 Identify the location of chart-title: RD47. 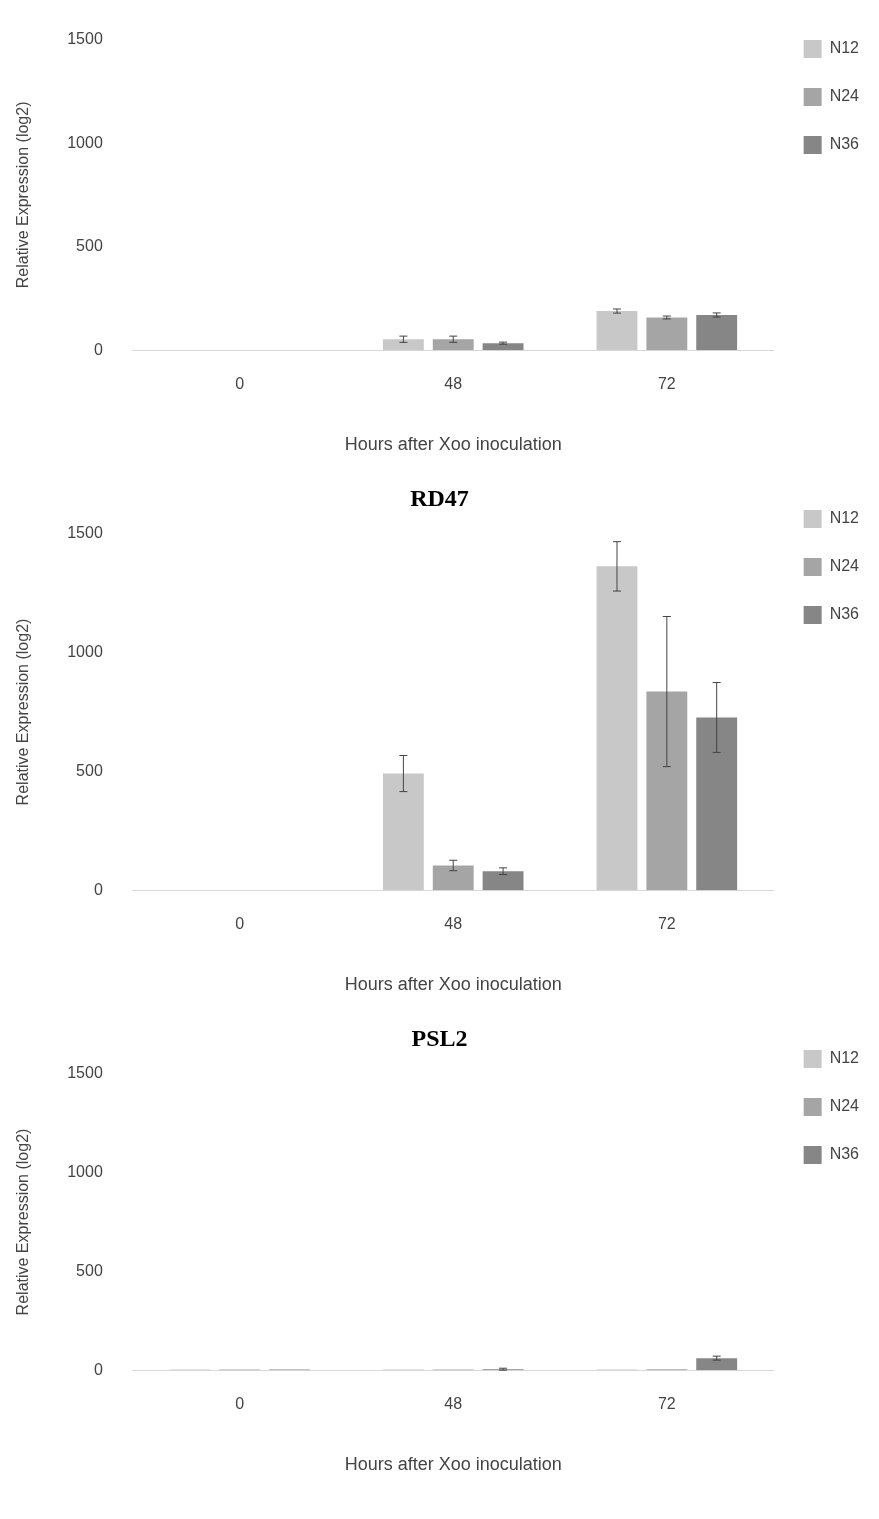
(439, 497).